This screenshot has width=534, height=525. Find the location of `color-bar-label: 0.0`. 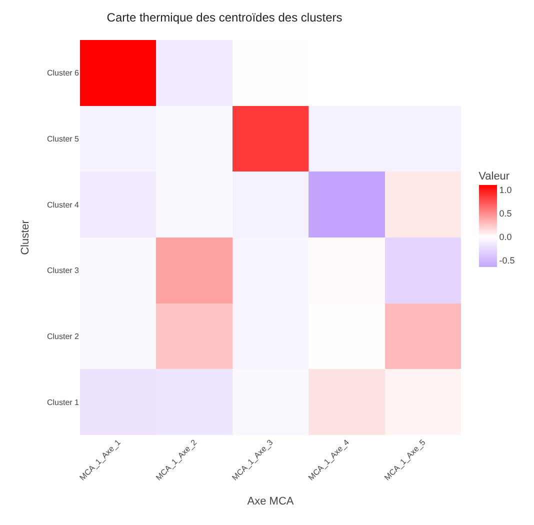

color-bar-label: 0.0 is located at coordinates (505, 237).